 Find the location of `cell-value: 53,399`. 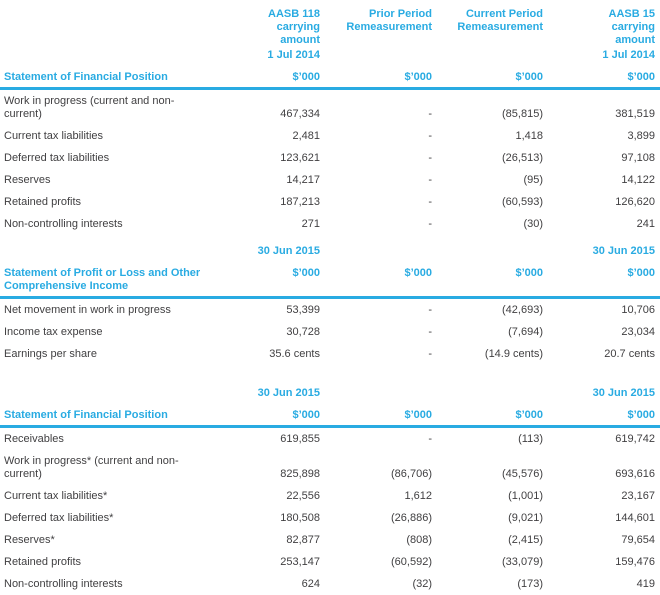

cell-value: 53,399 is located at coordinates (303, 310).